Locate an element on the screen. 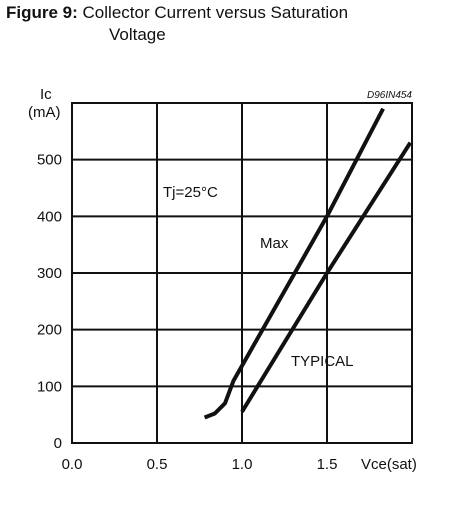  x-tick-label: 0.0 is located at coordinates (72, 464).